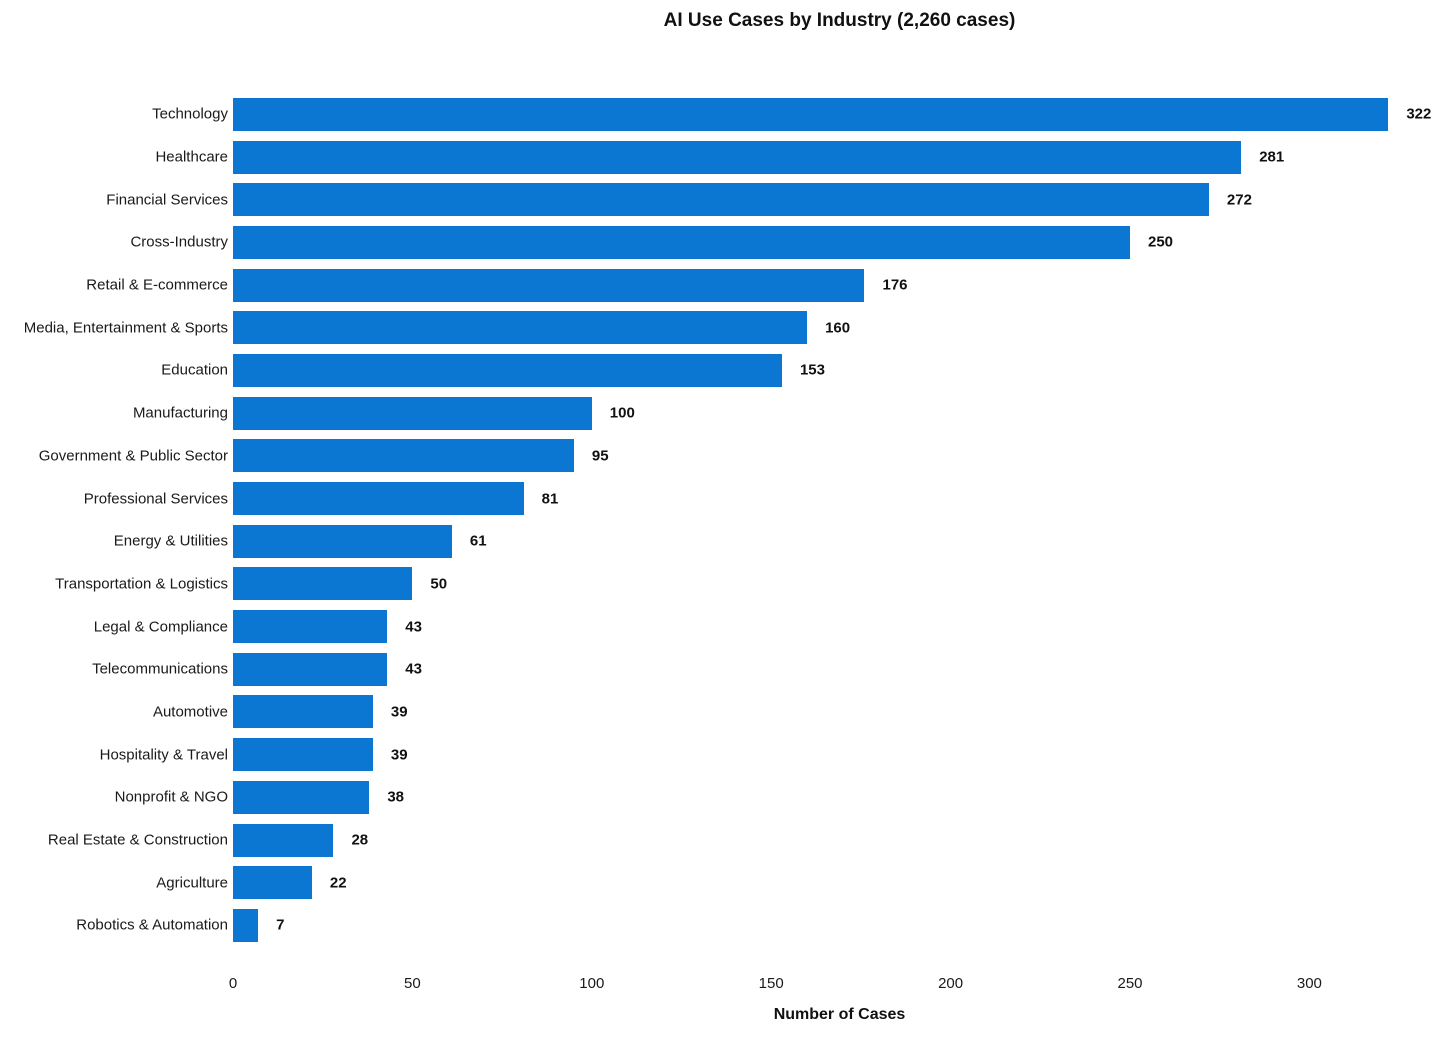 The width and height of the screenshot is (1456, 1037). Describe the element at coordinates (125, 328) in the screenshot. I see `category-label: Media, Entertainment & Sports` at that location.